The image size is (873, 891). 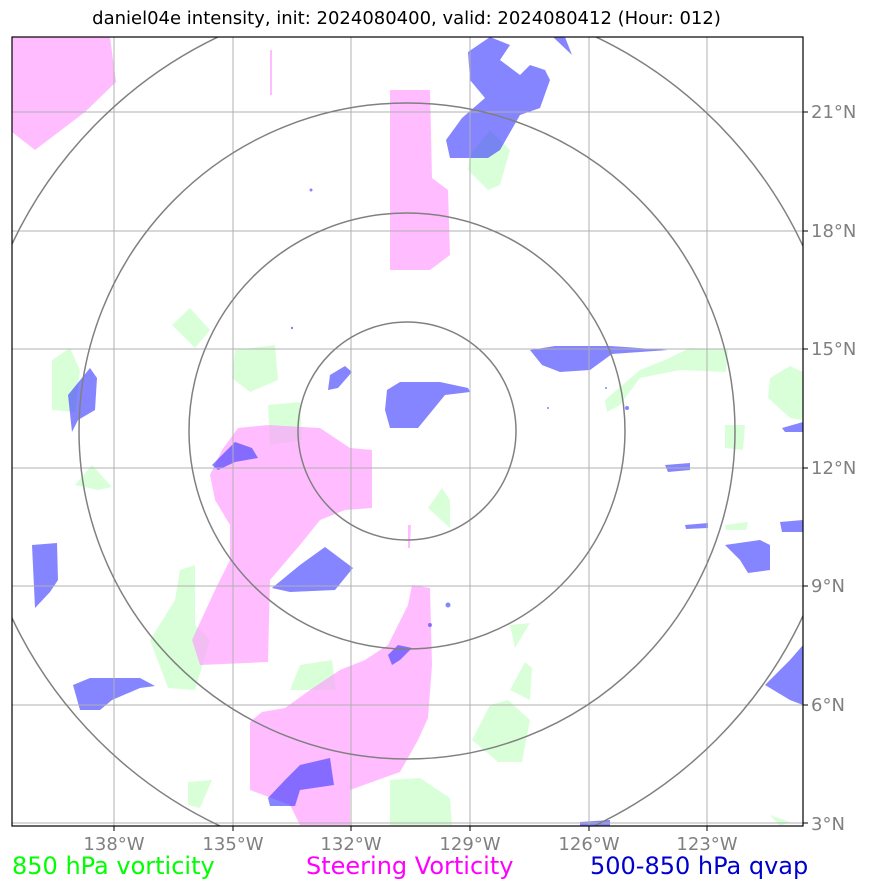 What do you see at coordinates (699, 866) in the screenshot?
I see `legend-qvap: 500-850 hPa qvap` at bounding box center [699, 866].